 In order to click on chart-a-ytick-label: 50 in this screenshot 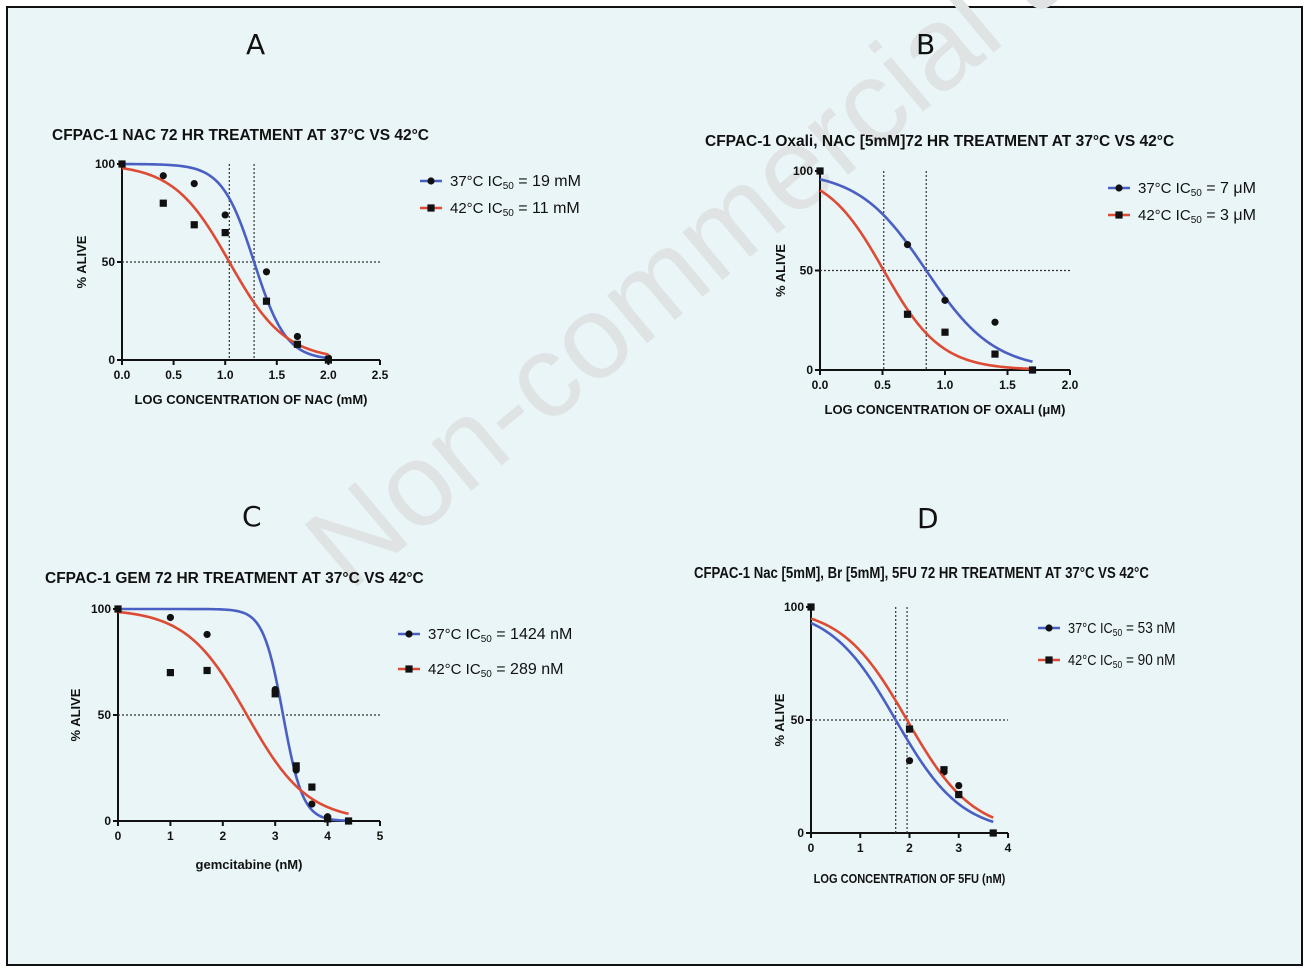, I will do `click(109, 262)`.